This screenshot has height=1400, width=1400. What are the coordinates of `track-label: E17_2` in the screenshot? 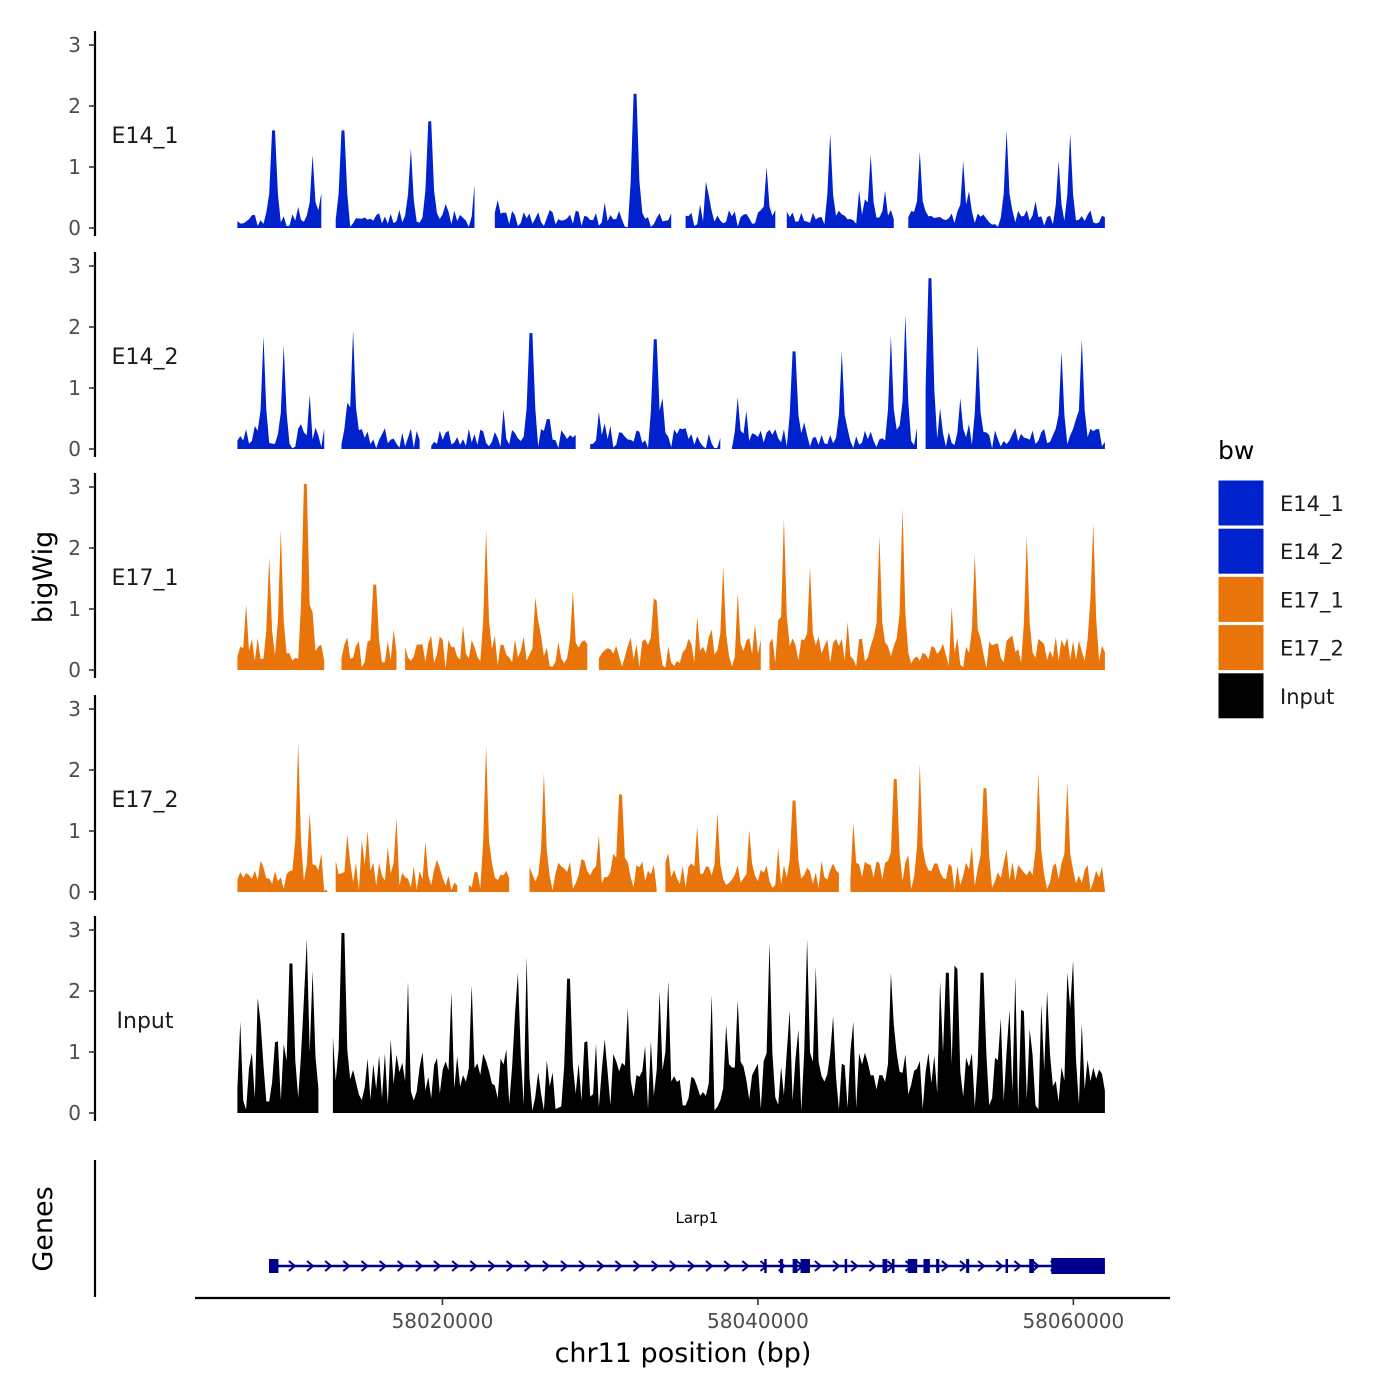 It's located at (145, 800).